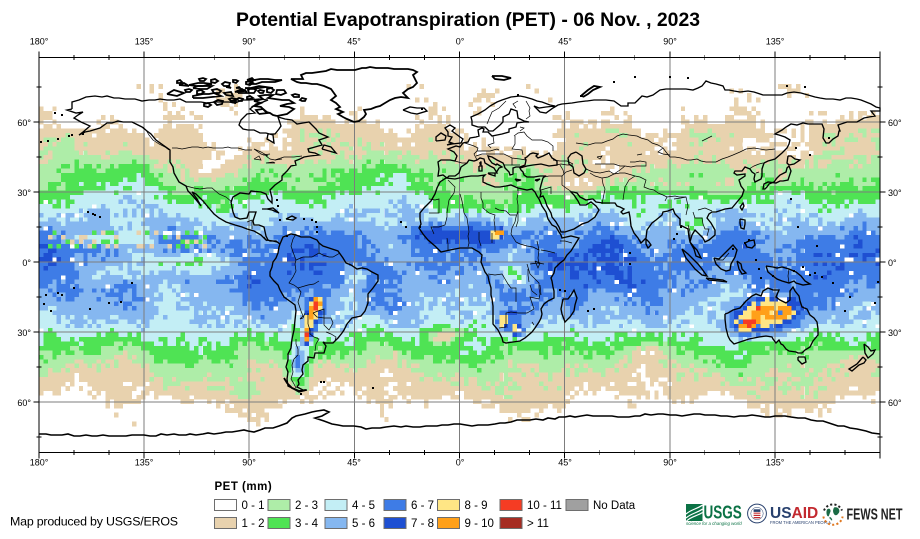  I want to click on svg-text: No Data, so click(614, 506).